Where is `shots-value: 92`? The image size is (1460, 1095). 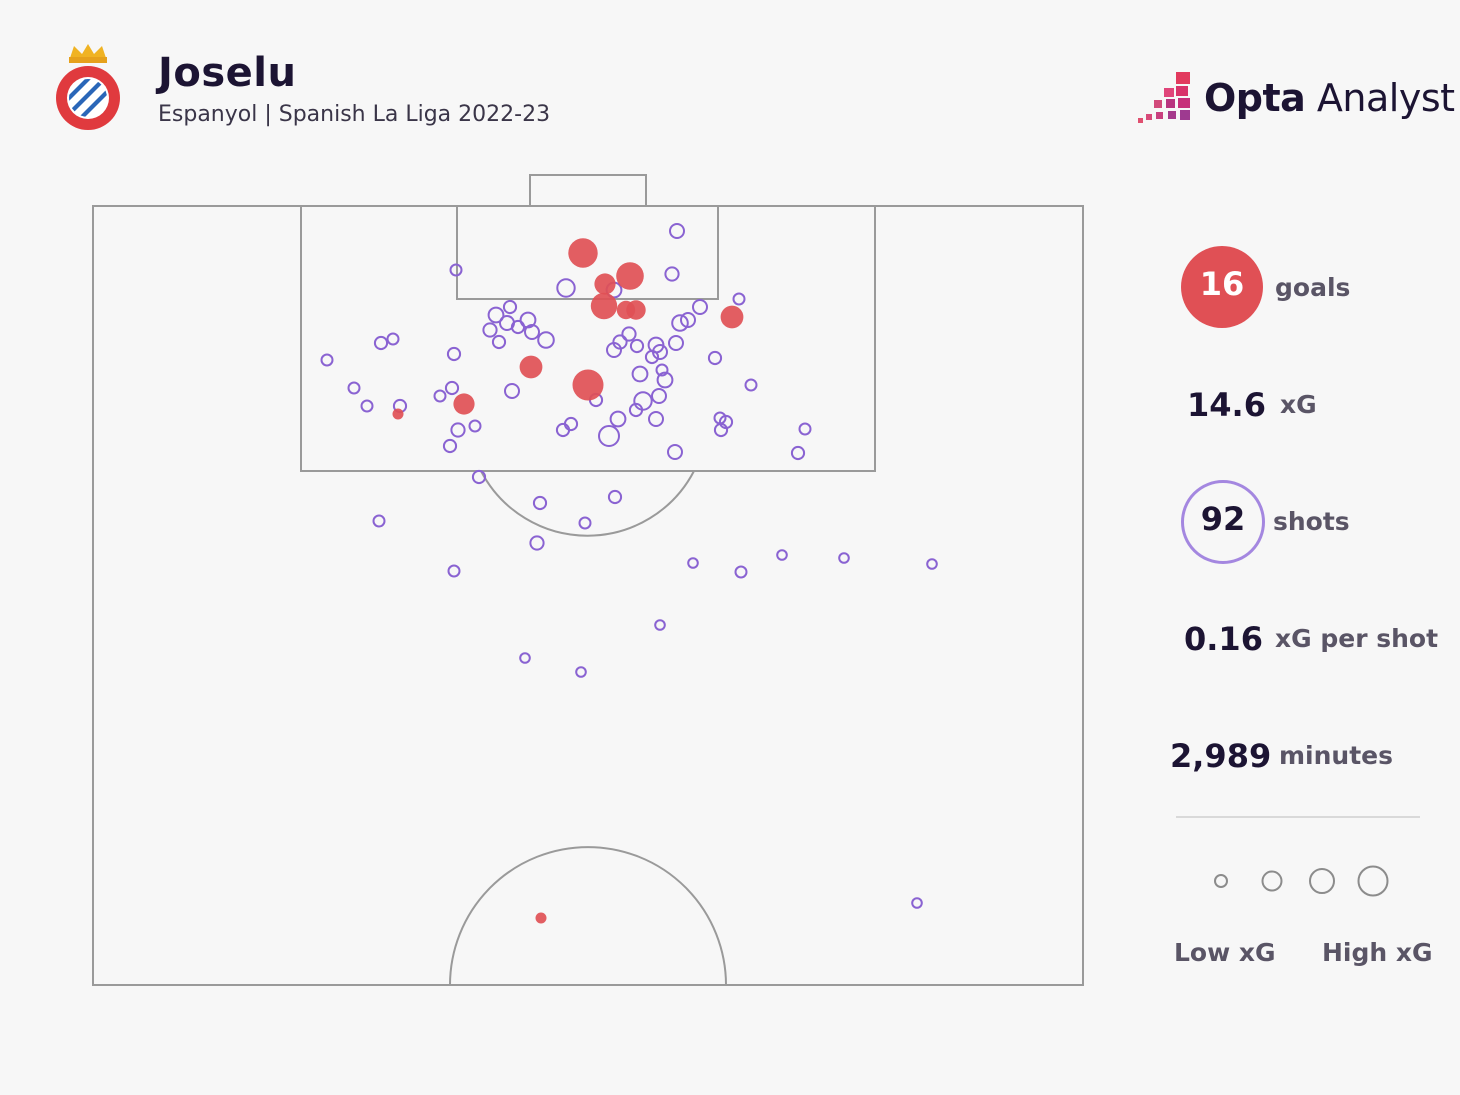 shots-value: 92 is located at coordinates (1223, 519).